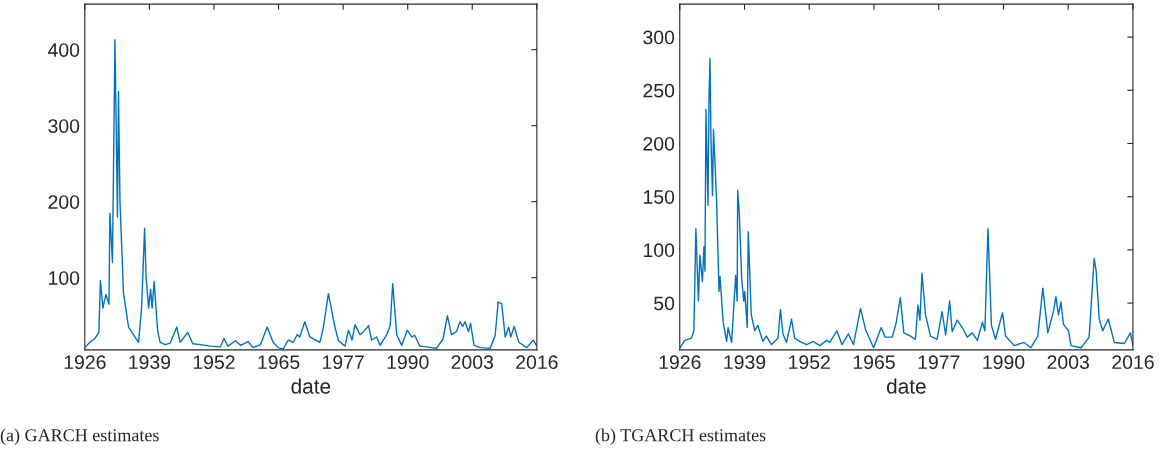 The width and height of the screenshot is (1162, 455). What do you see at coordinates (680, 436) in the screenshot?
I see `text: (b) TGARCH estimates` at bounding box center [680, 436].